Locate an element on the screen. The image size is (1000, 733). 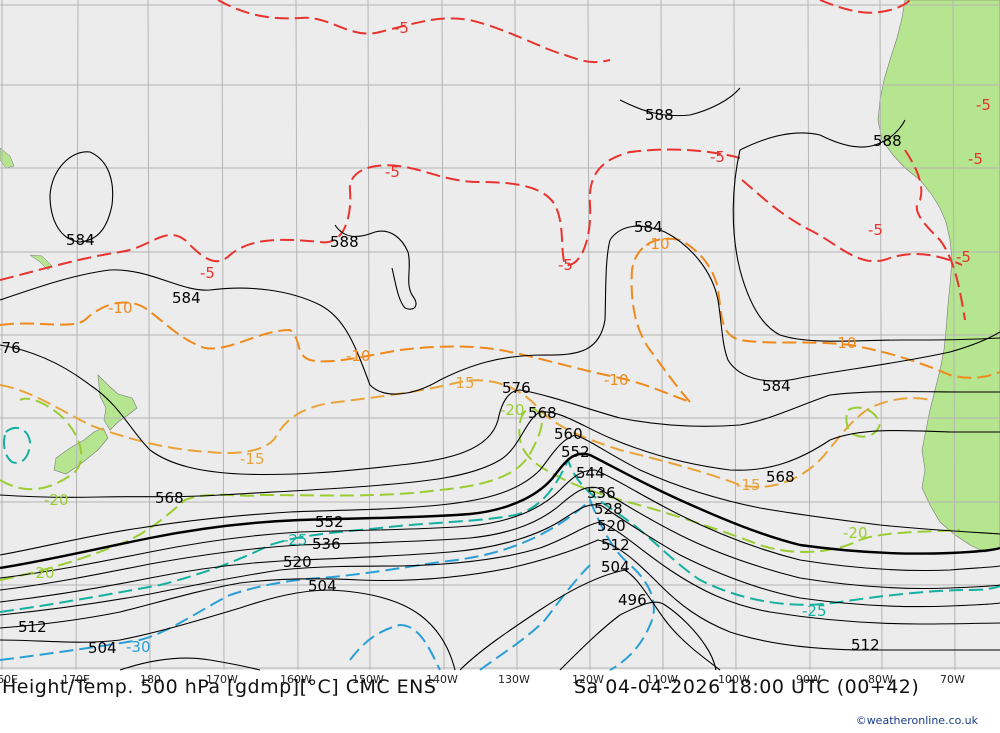
isotherm-minus30-s is located at coordinates (535, 617).